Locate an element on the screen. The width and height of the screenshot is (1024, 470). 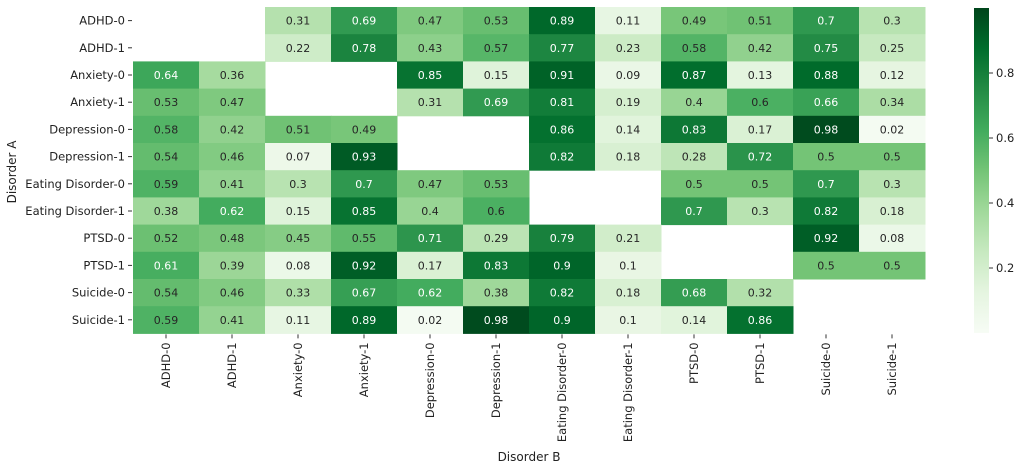
y-tick-label: Suicide-1 is located at coordinates (98, 320).